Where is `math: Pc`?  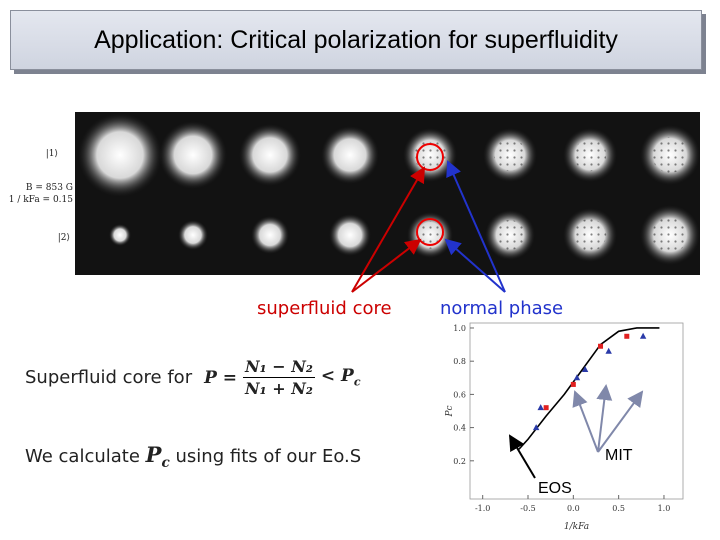
math: Pc is located at coordinates (157, 456).